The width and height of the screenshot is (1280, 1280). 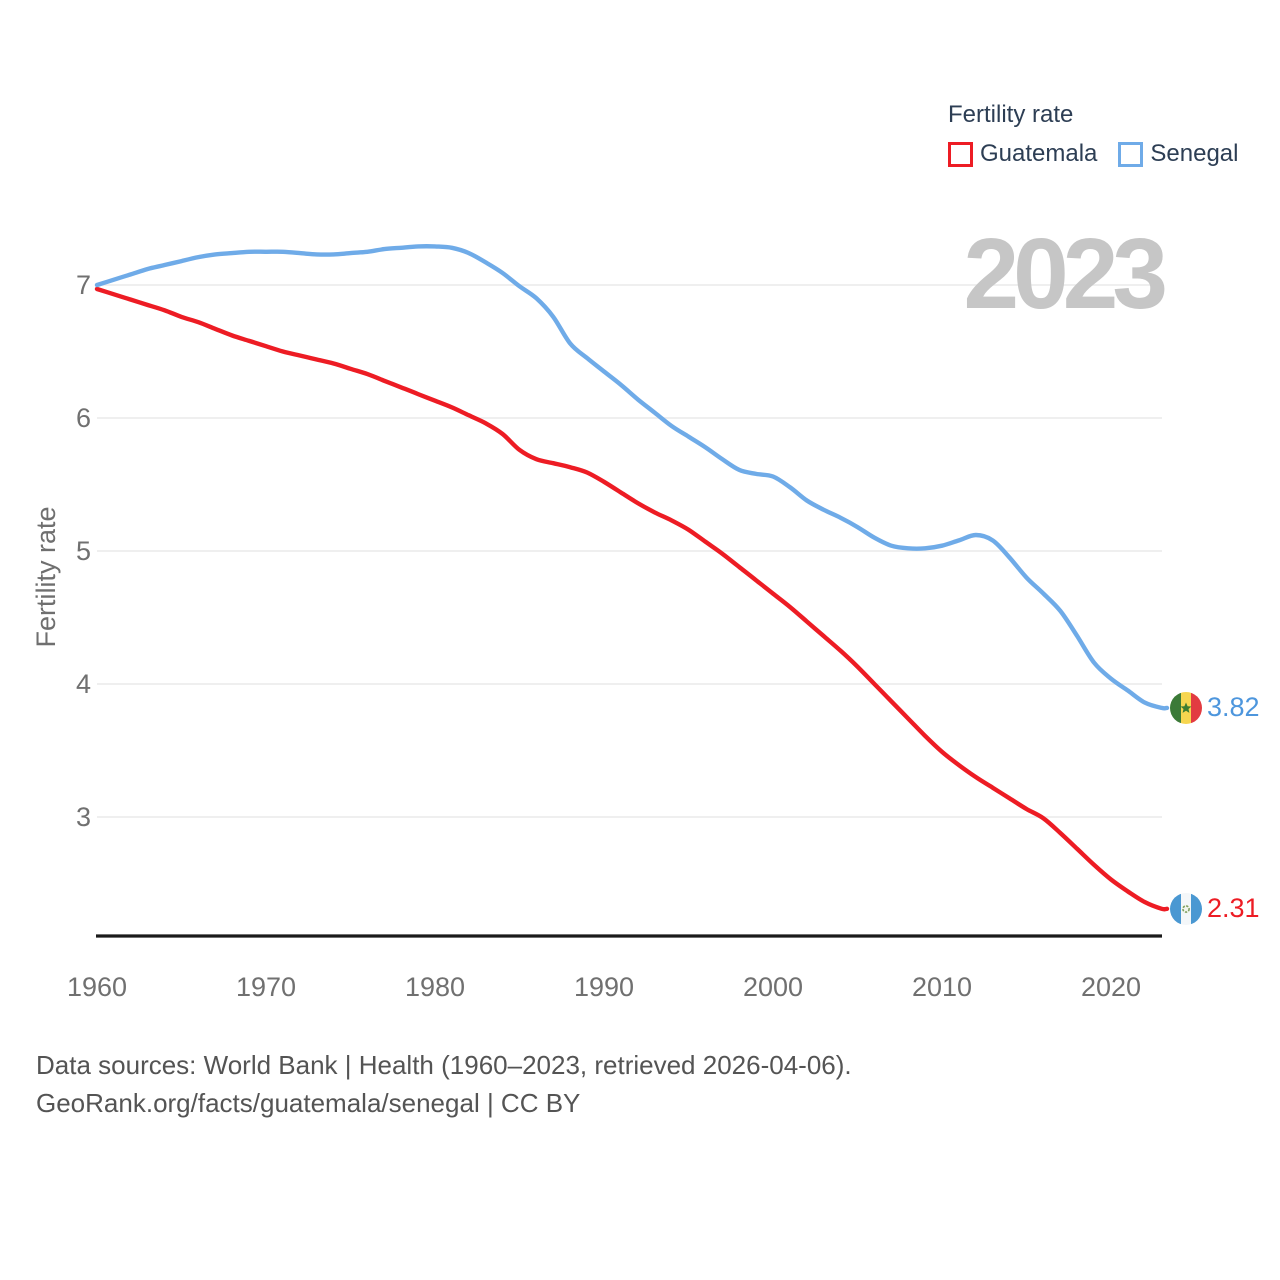 What do you see at coordinates (960, 154) in the screenshot?
I see `guatemala-swatch-icon` at bounding box center [960, 154].